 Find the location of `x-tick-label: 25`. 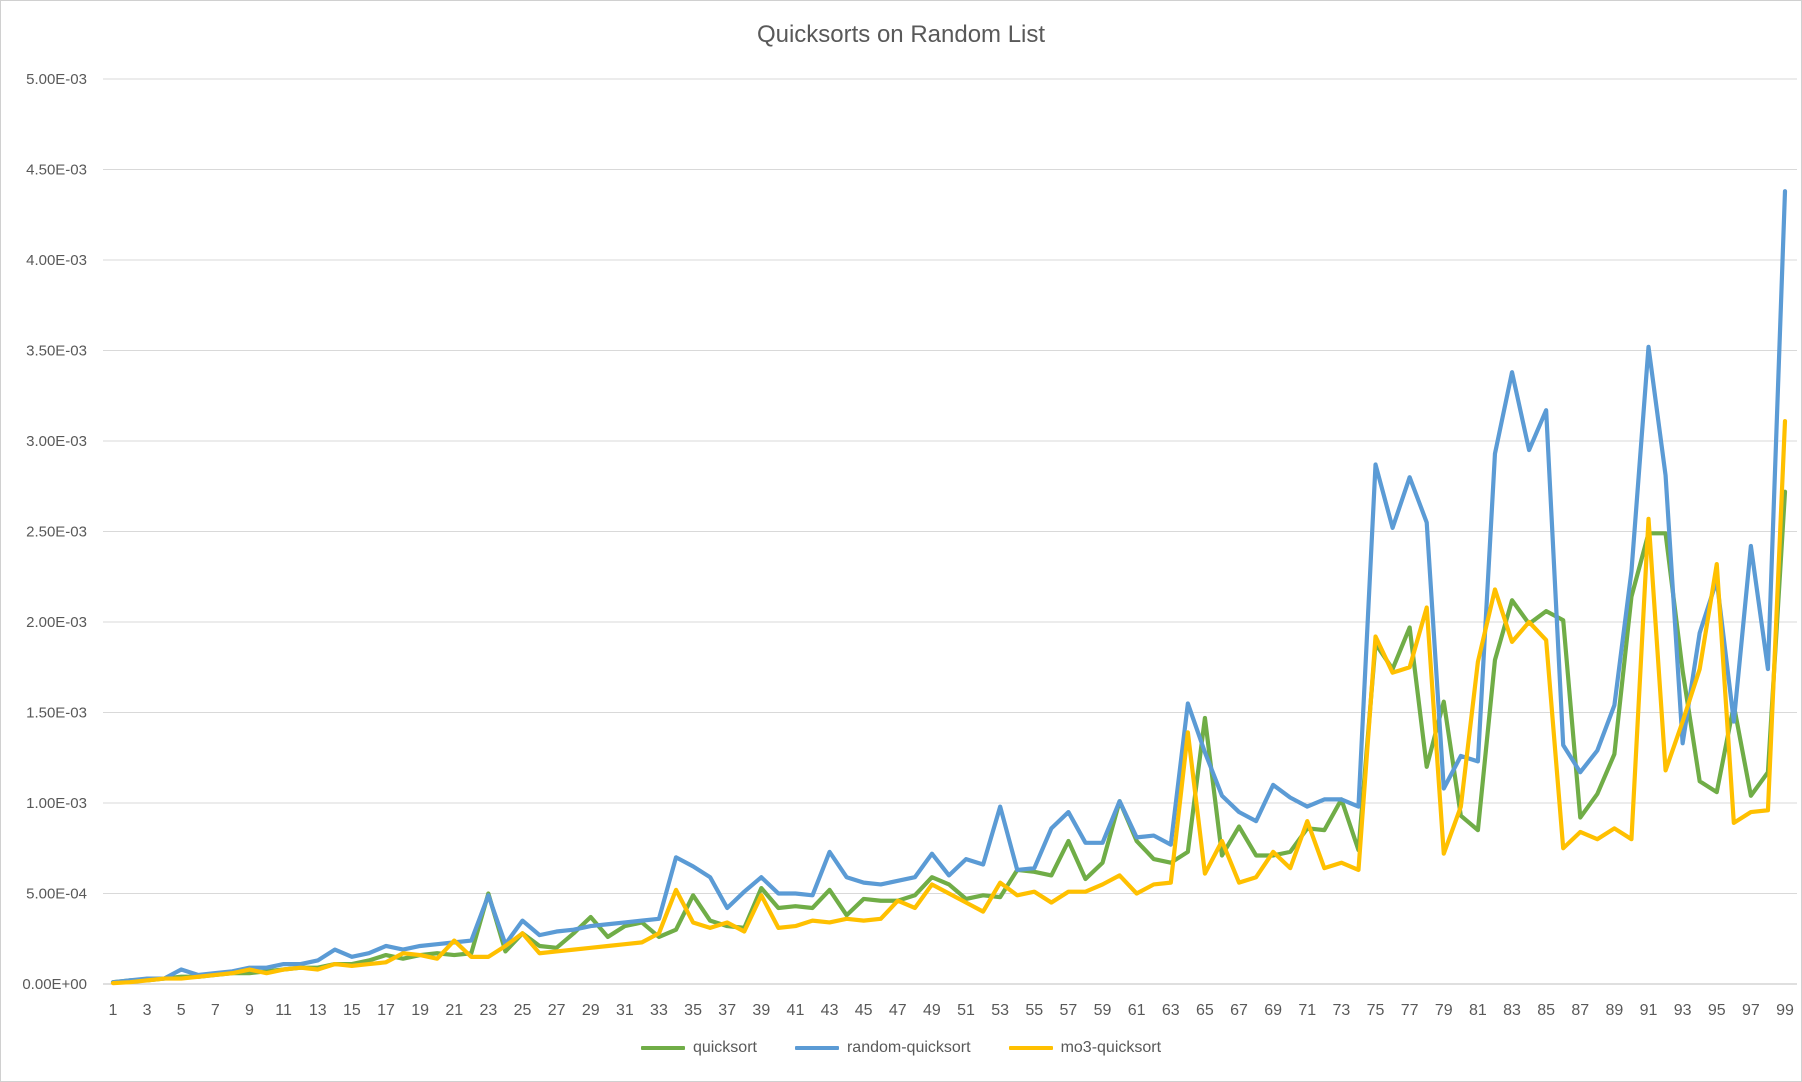

x-tick-label: 25 is located at coordinates (523, 1010).